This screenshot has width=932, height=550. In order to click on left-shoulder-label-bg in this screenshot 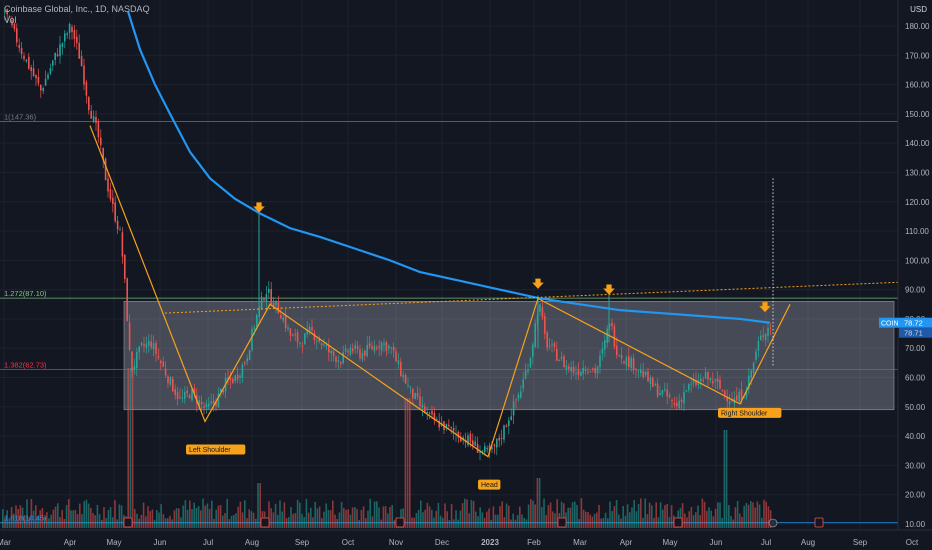, I will do `click(216, 449)`.